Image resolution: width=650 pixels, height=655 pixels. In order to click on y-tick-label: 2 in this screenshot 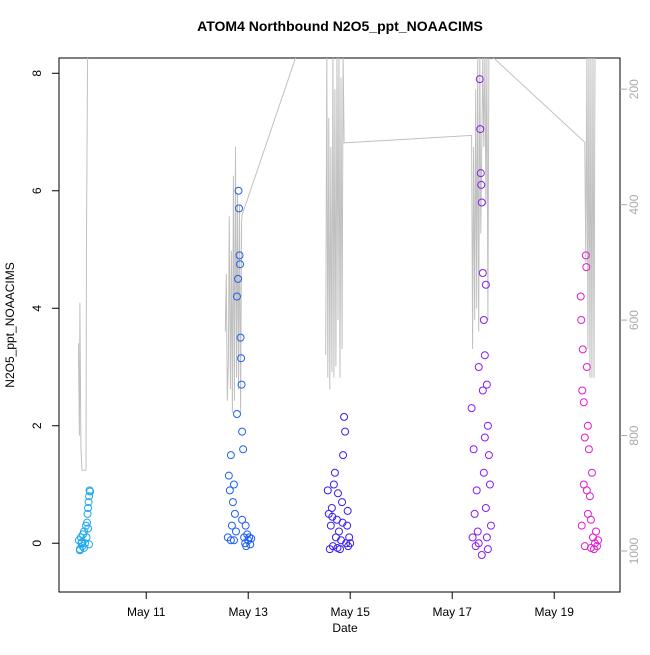, I will do `click(37, 425)`.